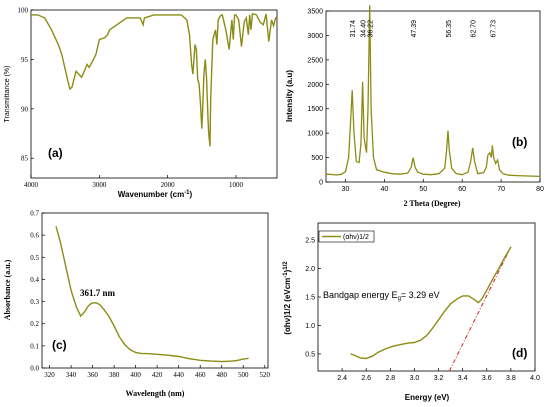 The width and height of the screenshot is (550, 407). What do you see at coordinates (364, 29) in the screenshot?
I see `peak-label: 34.40` at bounding box center [364, 29].